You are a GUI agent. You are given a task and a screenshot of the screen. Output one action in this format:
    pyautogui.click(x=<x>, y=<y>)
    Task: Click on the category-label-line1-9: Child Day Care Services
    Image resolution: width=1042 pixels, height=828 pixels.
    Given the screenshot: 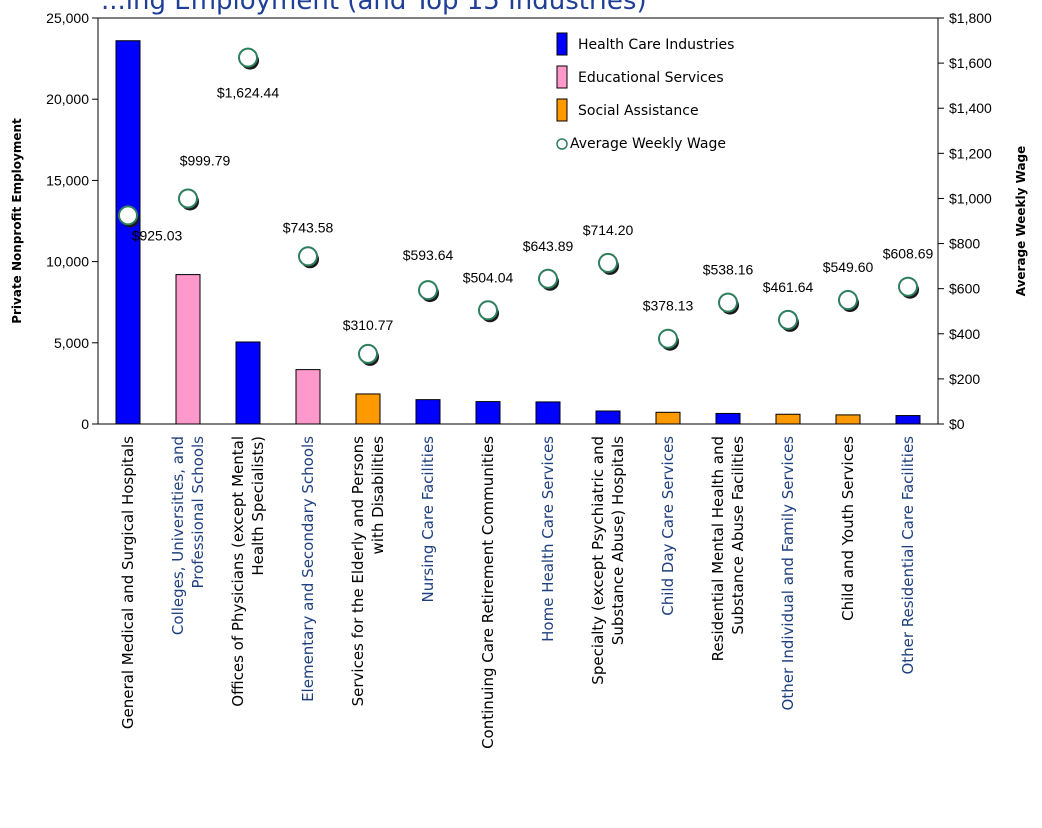 What is the action you would take?
    pyautogui.click(x=668, y=526)
    